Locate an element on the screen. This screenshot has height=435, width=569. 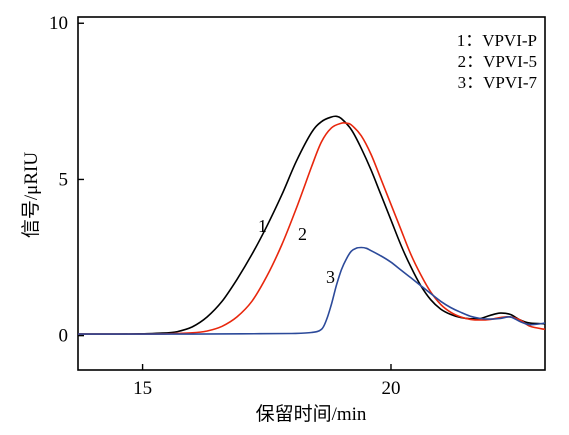
curve-label-3: 3 is located at coordinates (330, 277).